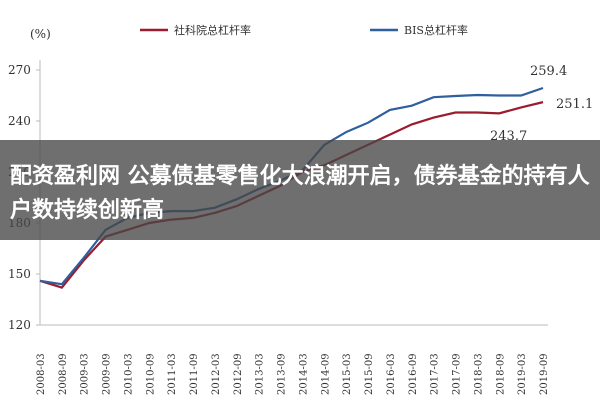 The image size is (600, 400). Describe the element at coordinates (347, 374) in the screenshot. I see `x-tick-label: 2015-03` at that location.